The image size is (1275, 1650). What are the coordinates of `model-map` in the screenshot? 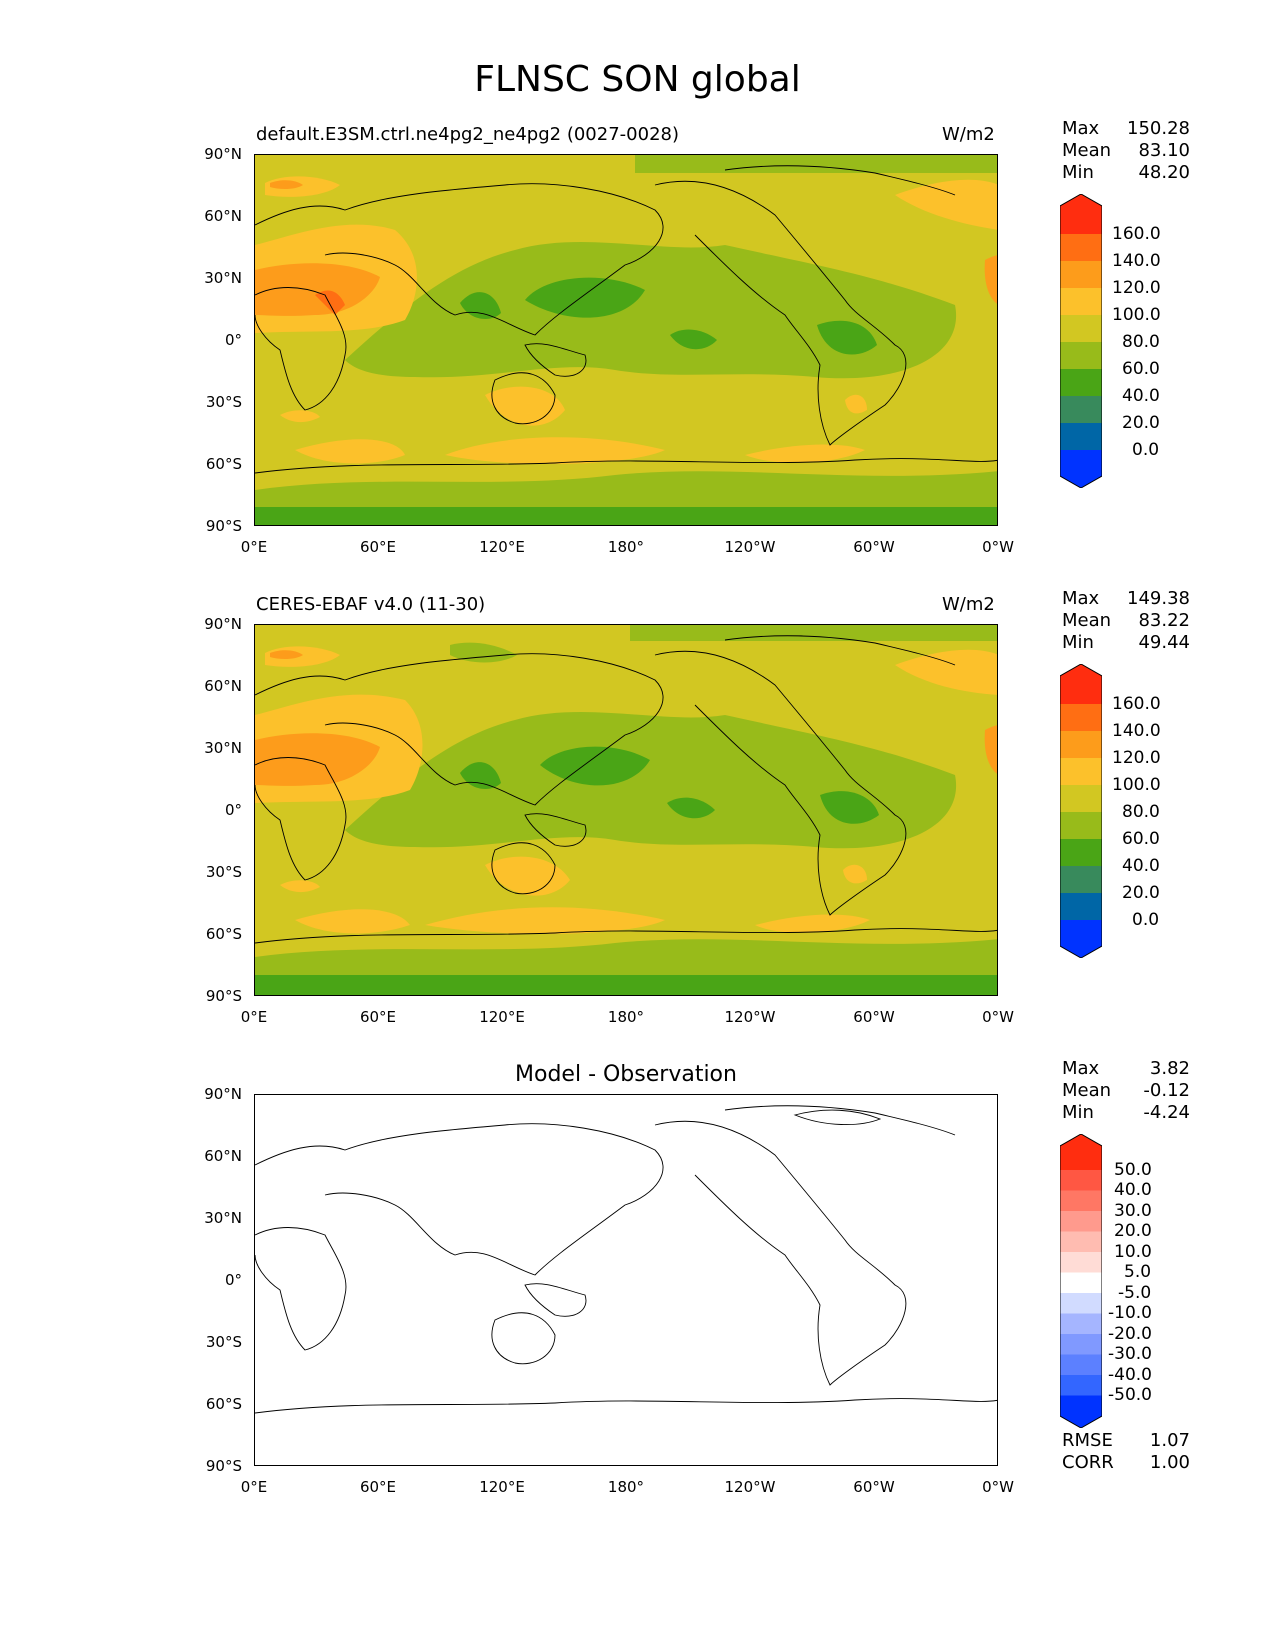 It's located at (626, 340).